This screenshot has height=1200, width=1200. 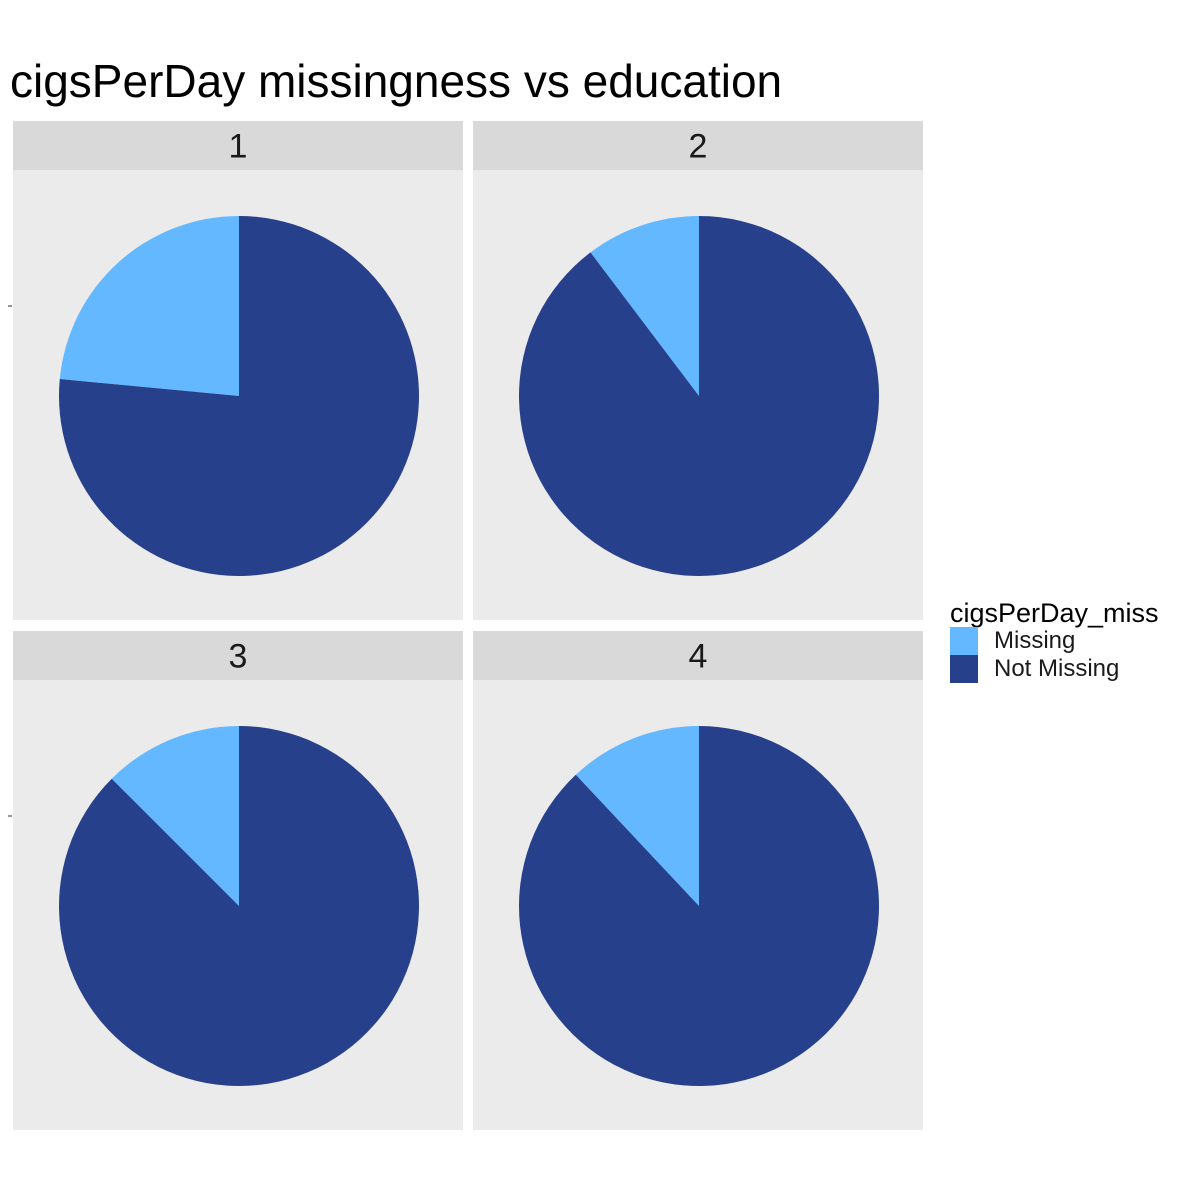 I want to click on legend-item-not-missing: Not Missing, so click(x=1054, y=669).